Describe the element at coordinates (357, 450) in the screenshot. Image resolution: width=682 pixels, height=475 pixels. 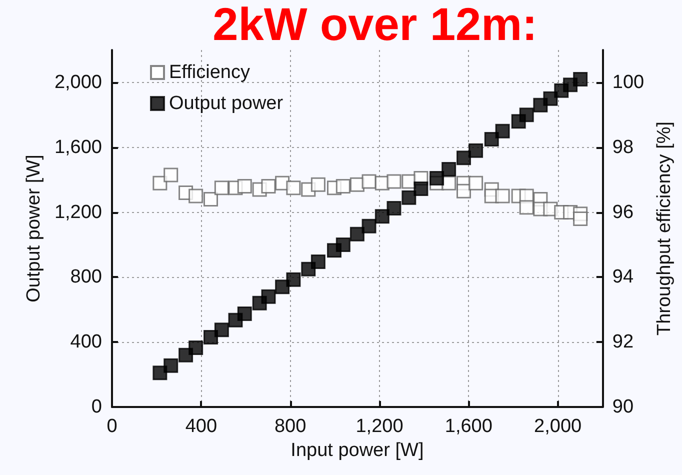
I see `x-axis-title: Input power [W]` at that location.